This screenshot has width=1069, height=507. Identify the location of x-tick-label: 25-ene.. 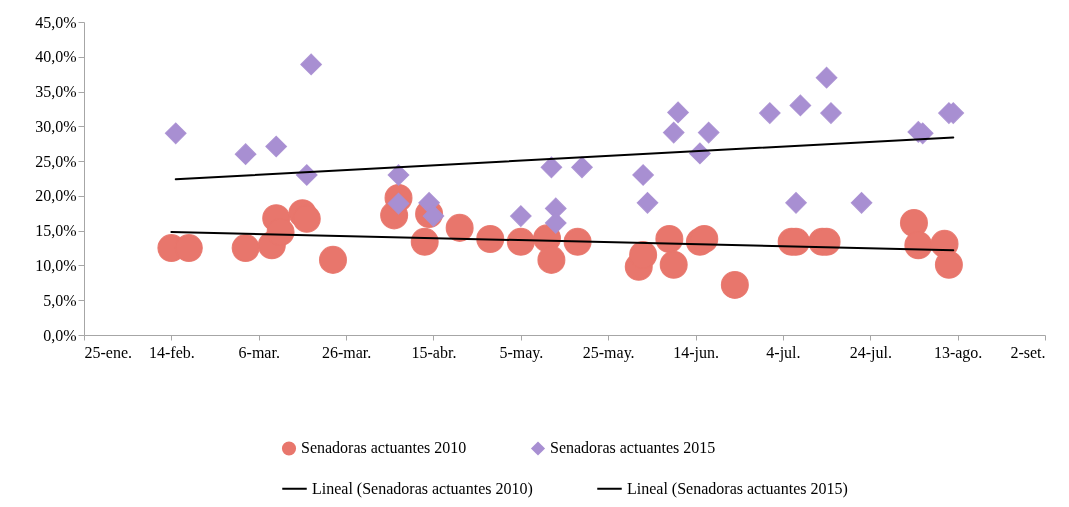
(108, 352).